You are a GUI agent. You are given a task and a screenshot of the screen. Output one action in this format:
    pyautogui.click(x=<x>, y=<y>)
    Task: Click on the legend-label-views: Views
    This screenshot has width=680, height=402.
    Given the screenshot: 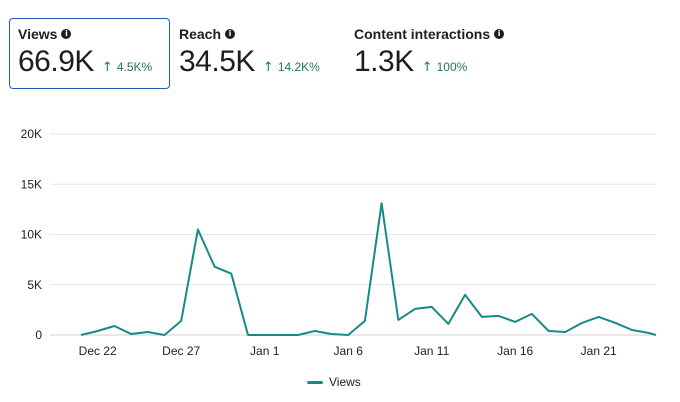 What is the action you would take?
    pyautogui.click(x=345, y=382)
    